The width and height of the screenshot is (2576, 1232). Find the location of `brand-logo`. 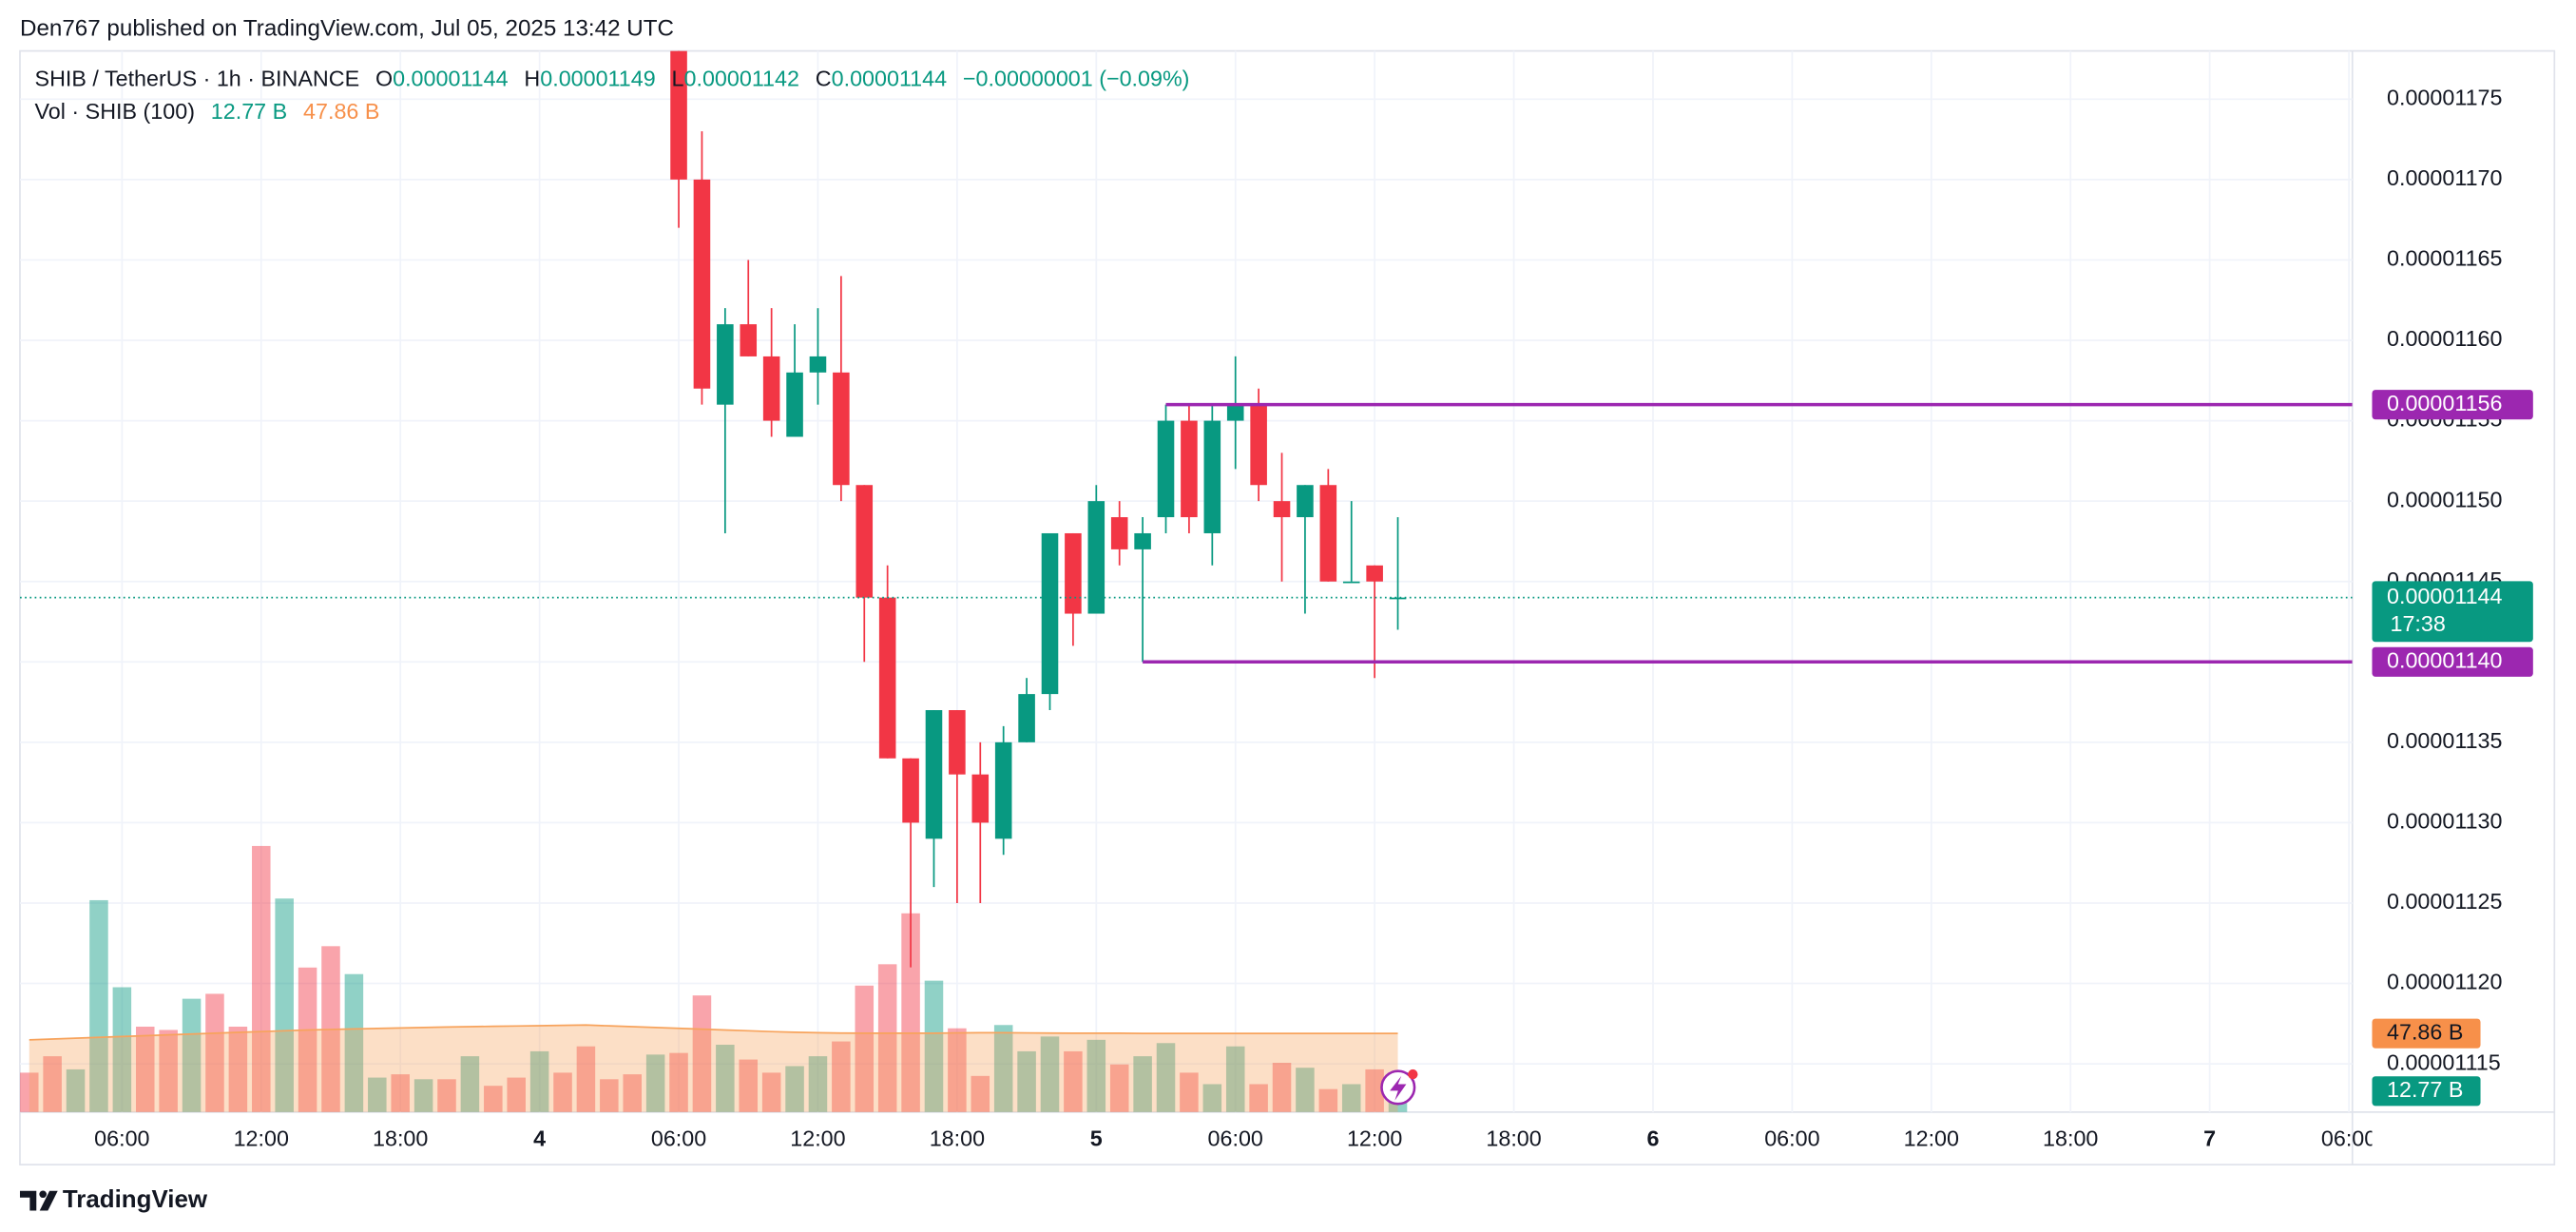

brand-logo is located at coordinates (38, 1201).